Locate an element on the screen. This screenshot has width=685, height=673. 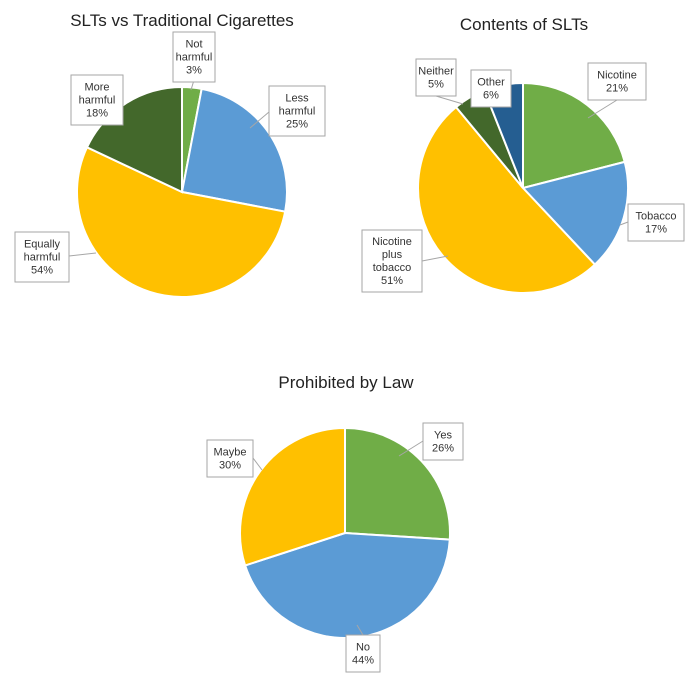
data-label-value: 44% is located at coordinates (363, 661).